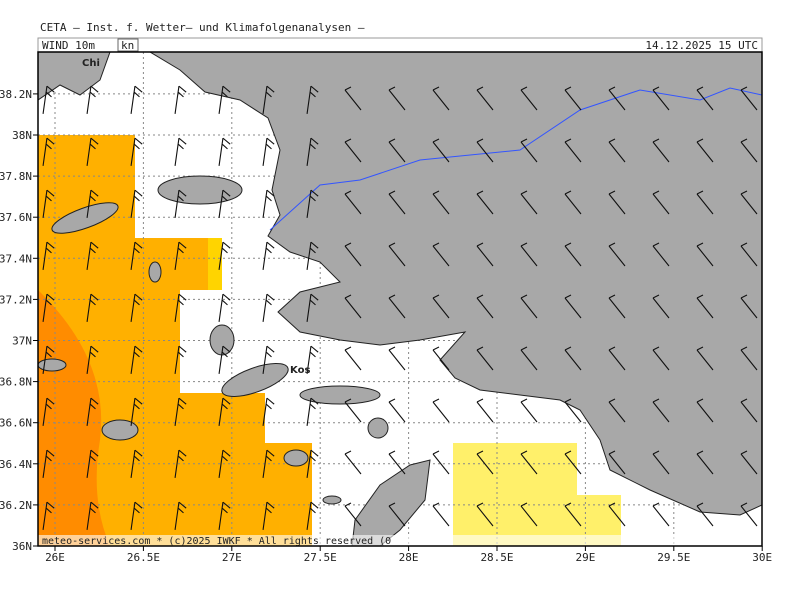 Image resolution: width=800 pixels, height=600 pixels. Describe the element at coordinates (300, 370) in the screenshot. I see `place-label: Kos` at that location.